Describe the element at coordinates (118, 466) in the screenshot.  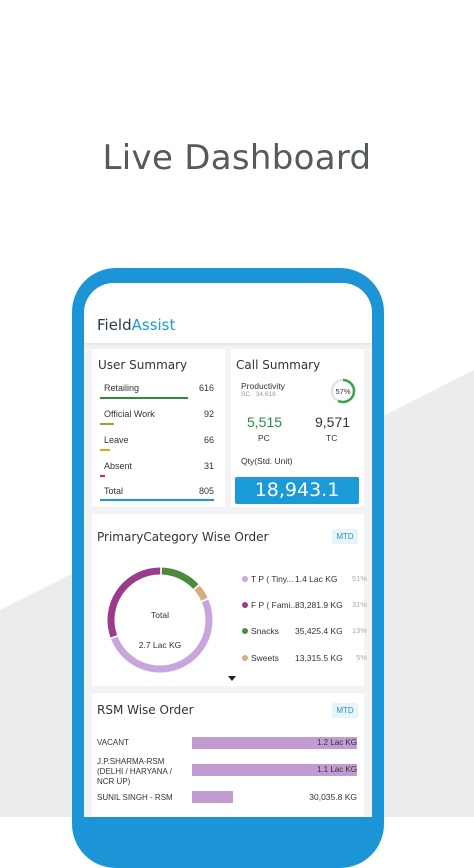
I see `row-label: Absent` at that location.